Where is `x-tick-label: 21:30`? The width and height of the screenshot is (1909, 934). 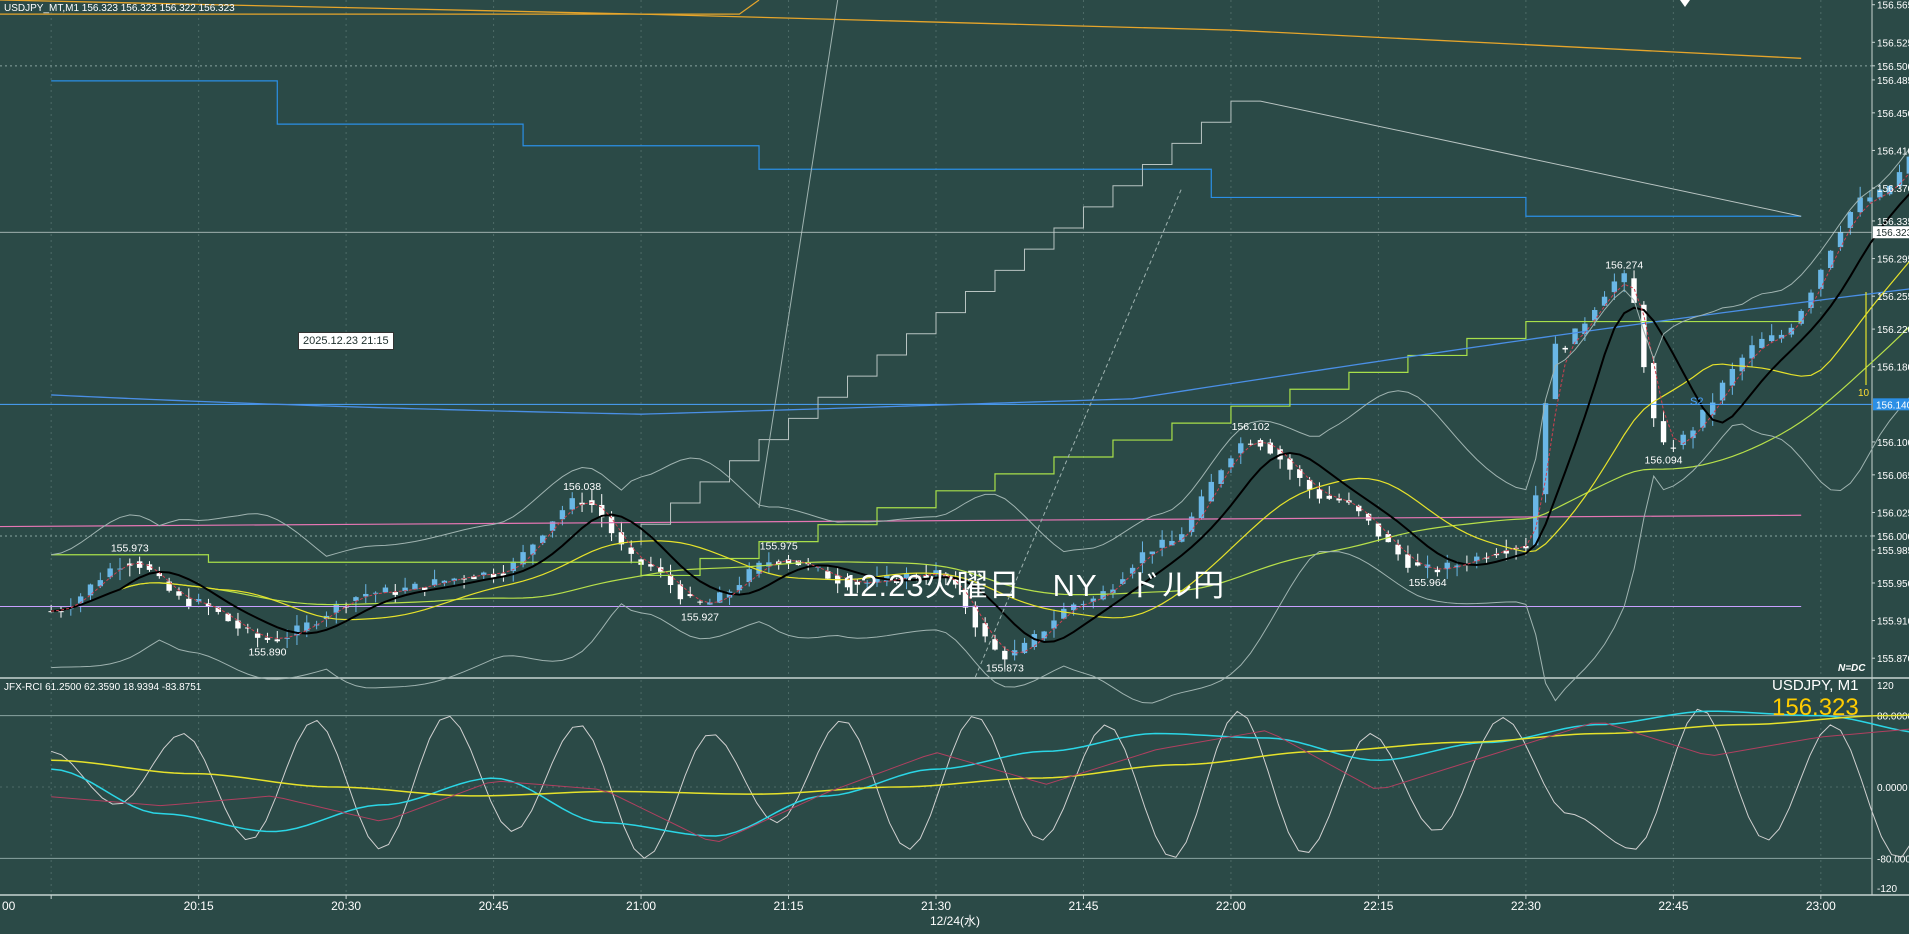 x-tick-label: 21:30 is located at coordinates (936, 906).